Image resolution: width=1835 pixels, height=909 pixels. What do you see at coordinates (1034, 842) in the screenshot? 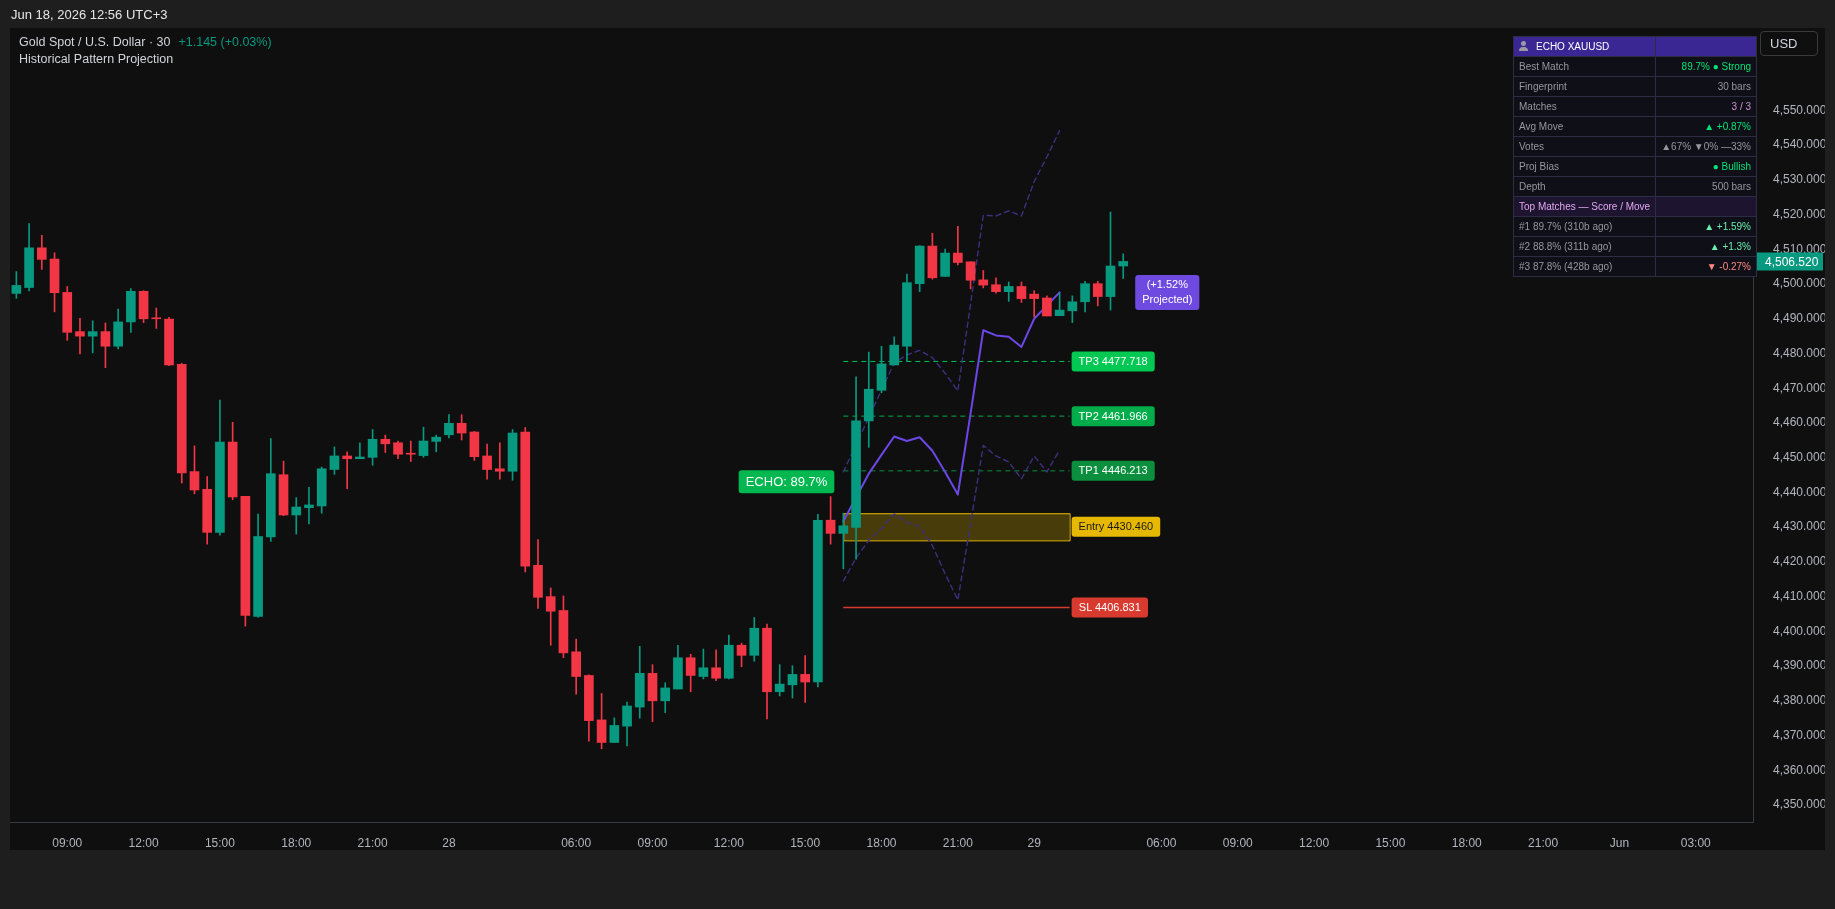
I see `x-tick-label: 29` at bounding box center [1034, 842].